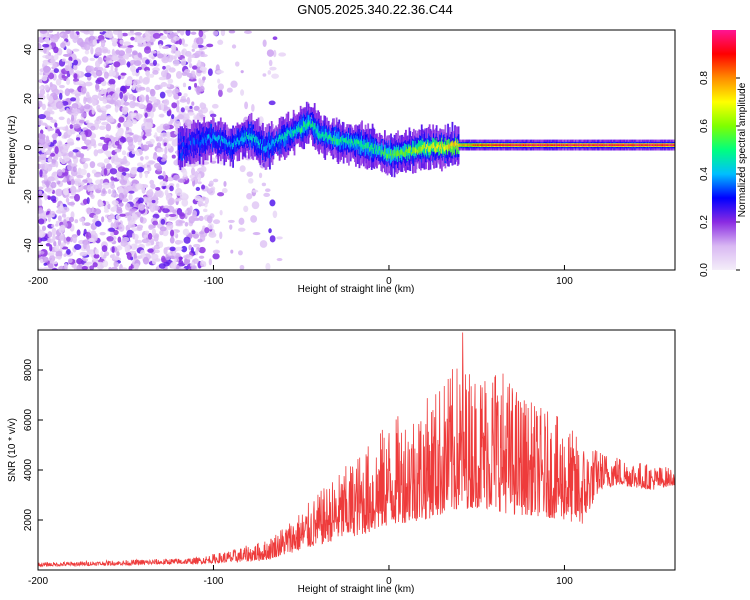 The image size is (750, 600). What do you see at coordinates (33, 444) in the screenshot?
I see `snr-y-ticks: 2000 4000 6000 8000` at bounding box center [33, 444].